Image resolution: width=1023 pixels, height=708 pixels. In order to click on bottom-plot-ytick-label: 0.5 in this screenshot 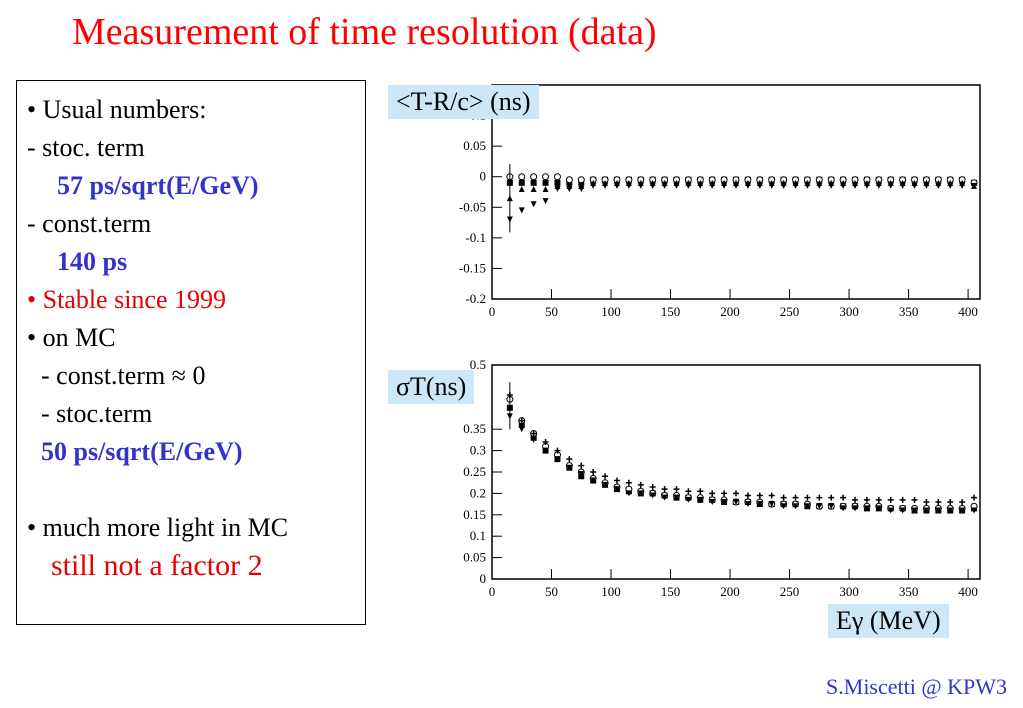, I will do `click(478, 364)`.